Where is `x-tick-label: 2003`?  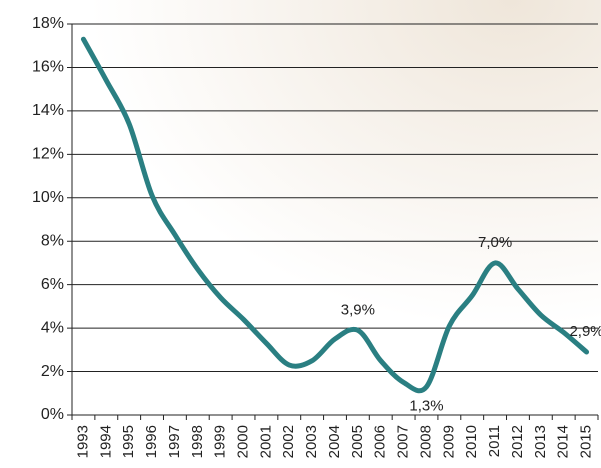
x-tick-label: 2003 is located at coordinates (311, 441).